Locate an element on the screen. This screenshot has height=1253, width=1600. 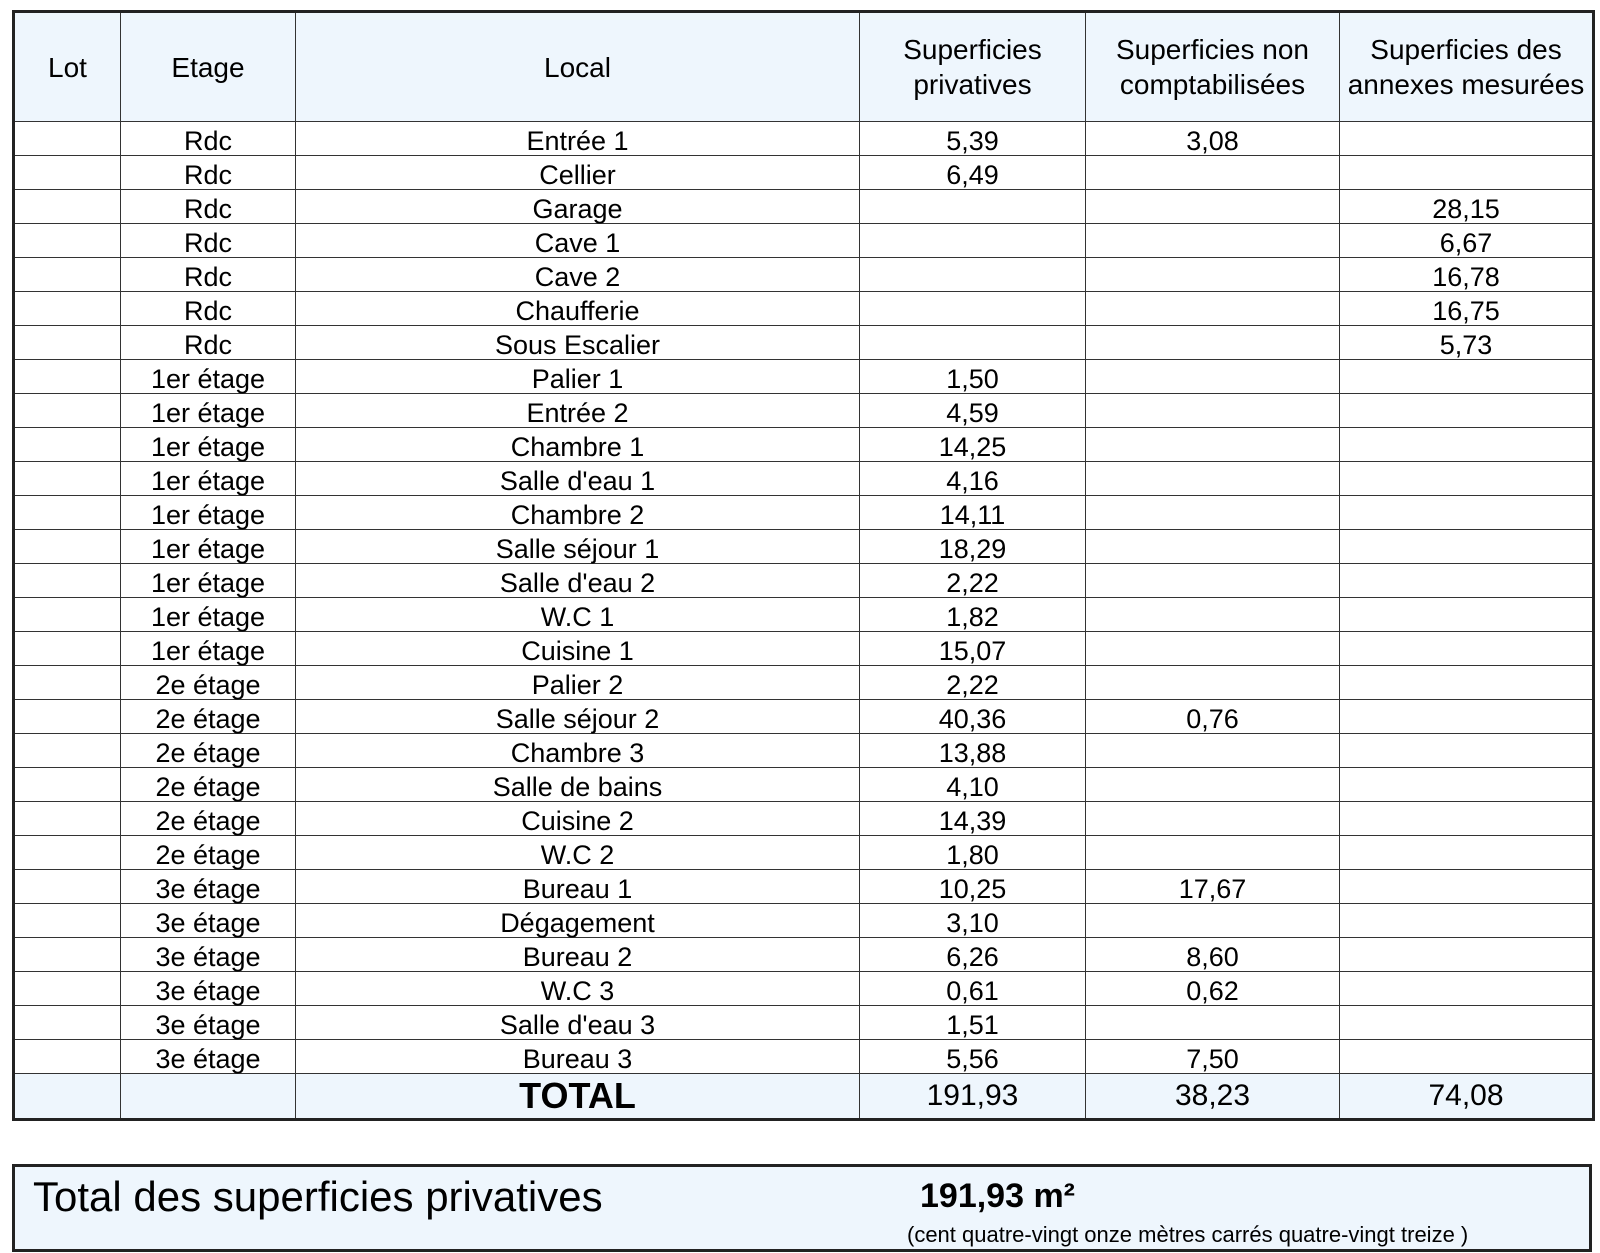
cell-local: Palier 1 is located at coordinates (577, 376).